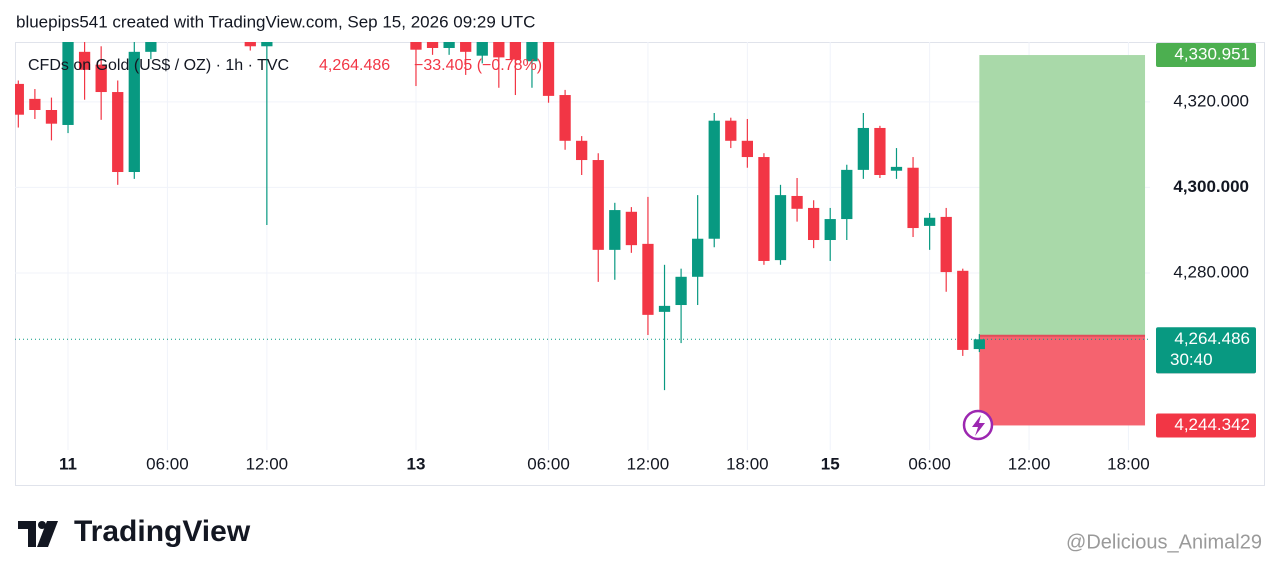 Image resolution: width=1280 pixels, height=578 pixels. Describe the element at coordinates (1062, 195) in the screenshot. I see `target-zone` at that location.